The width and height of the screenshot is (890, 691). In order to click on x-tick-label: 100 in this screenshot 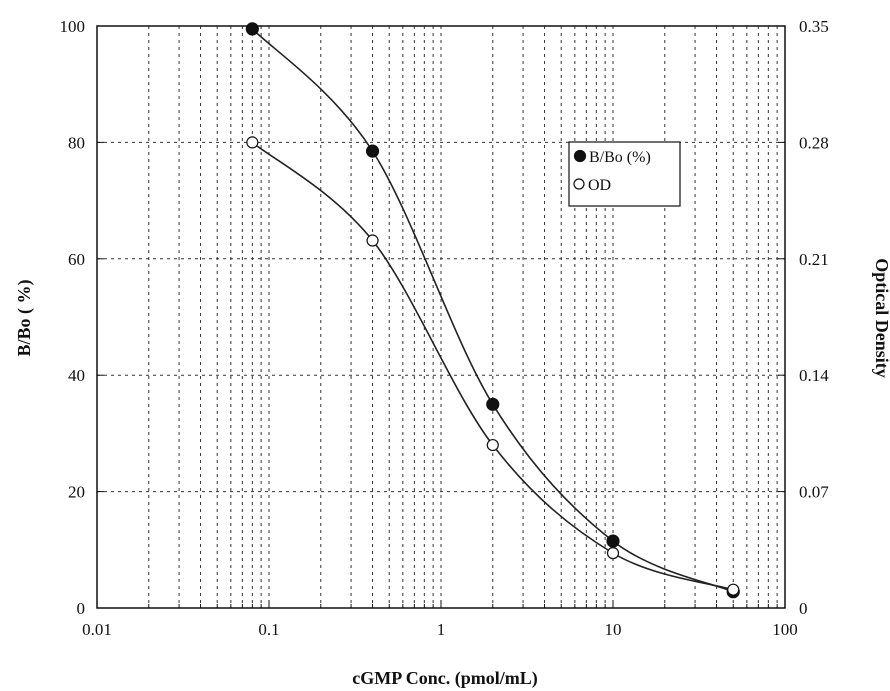, I will do `click(785, 629)`.